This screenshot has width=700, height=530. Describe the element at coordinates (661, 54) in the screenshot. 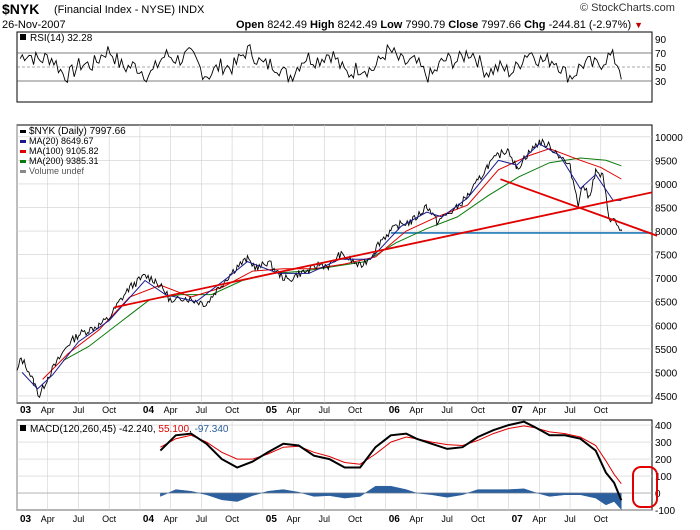

I see `rsi-ytick-label: 70` at that location.